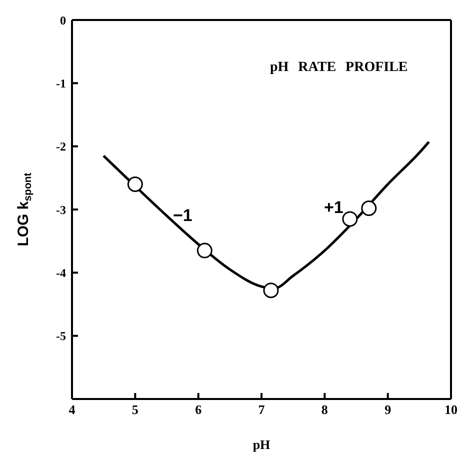 The image size is (475, 465). Describe the element at coordinates (72, 410) in the screenshot. I see `x-tick-label: 4` at that location.